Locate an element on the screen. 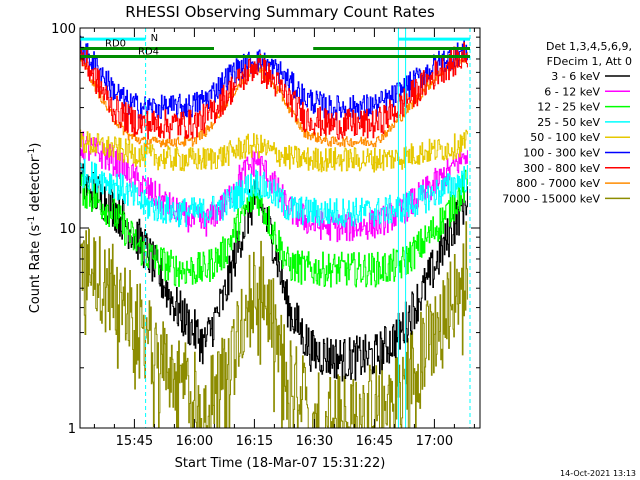  x-tick-label: 15:45 is located at coordinates (134, 441).